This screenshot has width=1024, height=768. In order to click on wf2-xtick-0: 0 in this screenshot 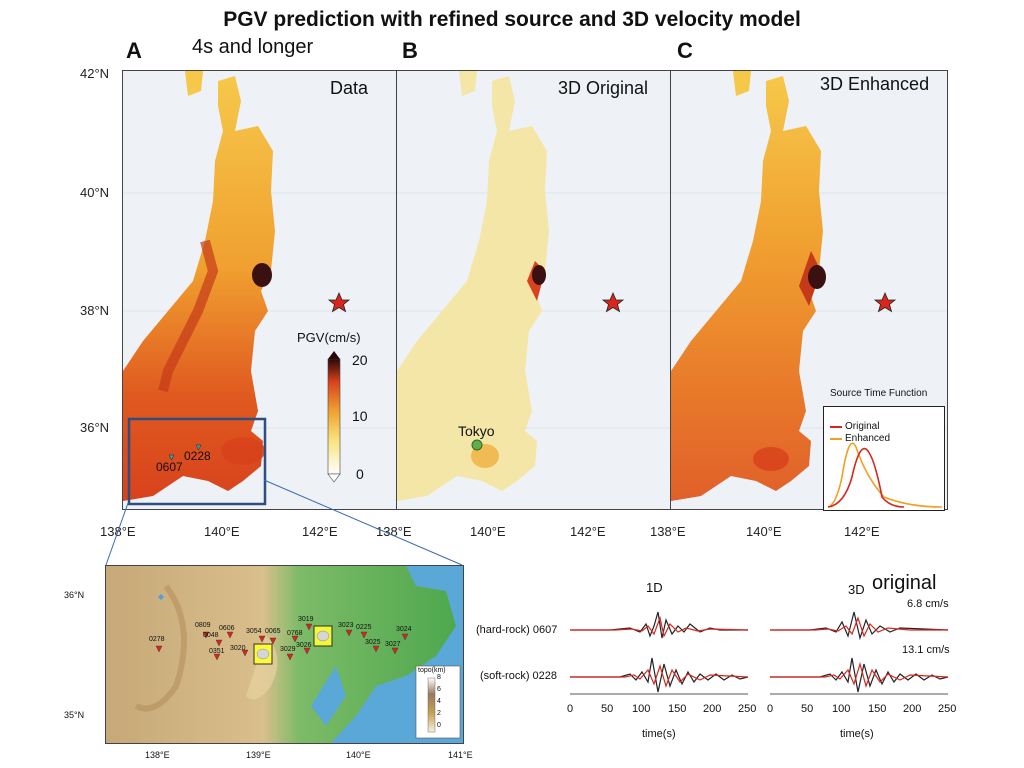, I will do `click(770, 709)`.